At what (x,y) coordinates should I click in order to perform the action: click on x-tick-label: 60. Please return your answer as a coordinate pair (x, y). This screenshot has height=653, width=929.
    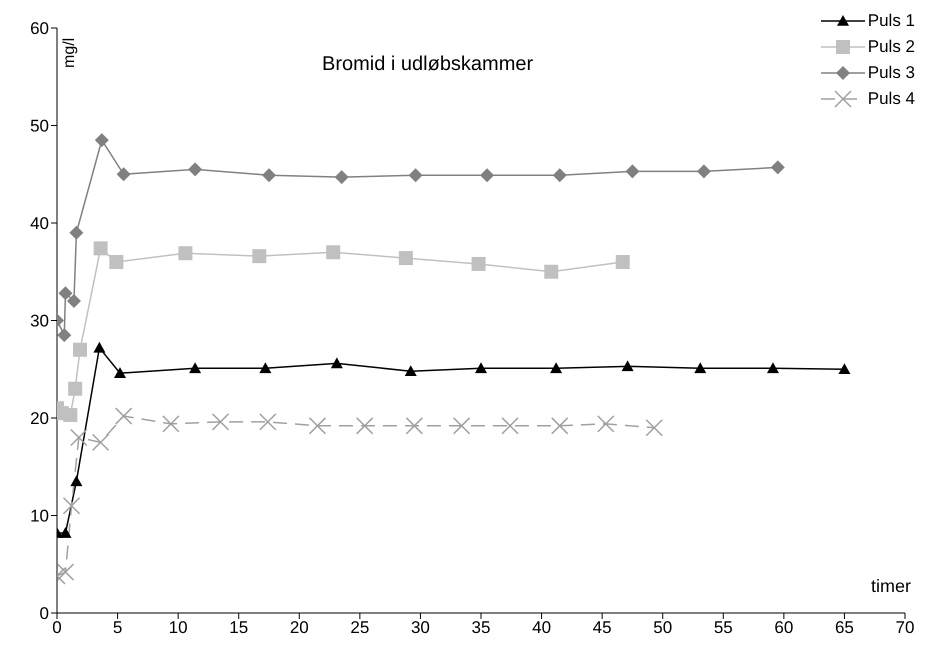
    Looking at the image, I should click on (784, 628).